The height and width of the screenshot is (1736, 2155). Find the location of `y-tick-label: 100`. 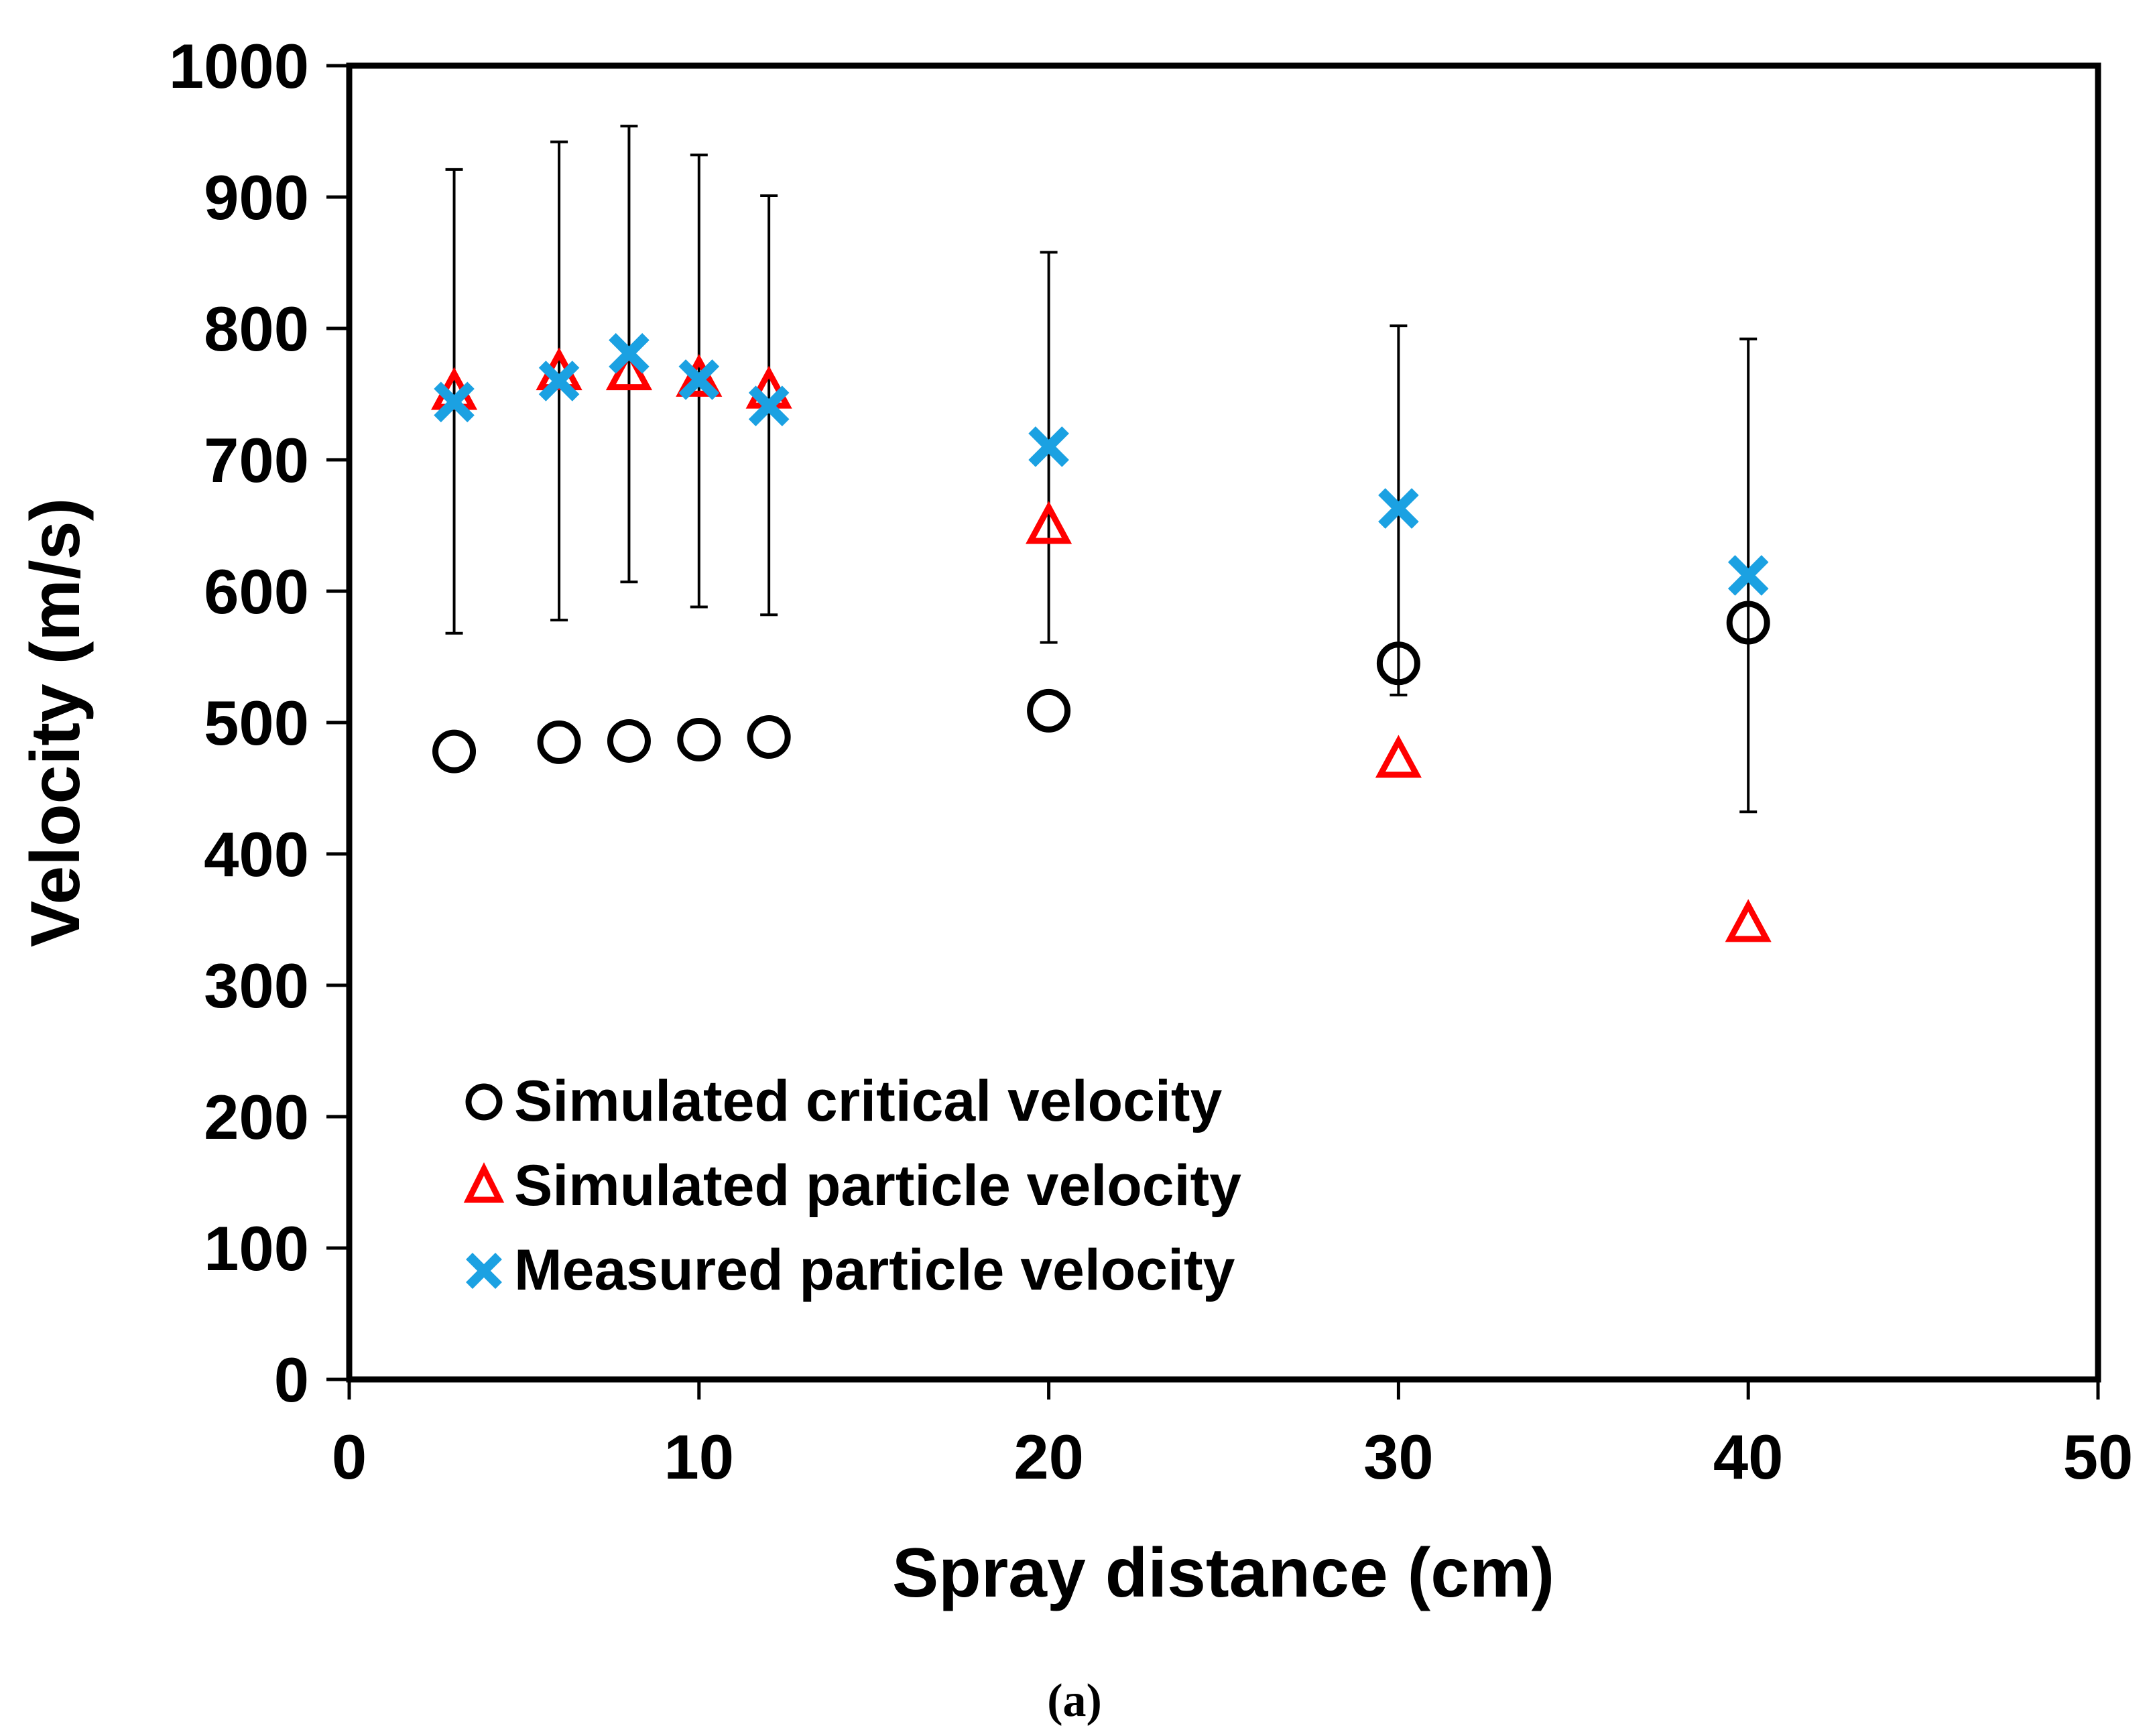

y-tick-label: 100 is located at coordinates (256, 1248).